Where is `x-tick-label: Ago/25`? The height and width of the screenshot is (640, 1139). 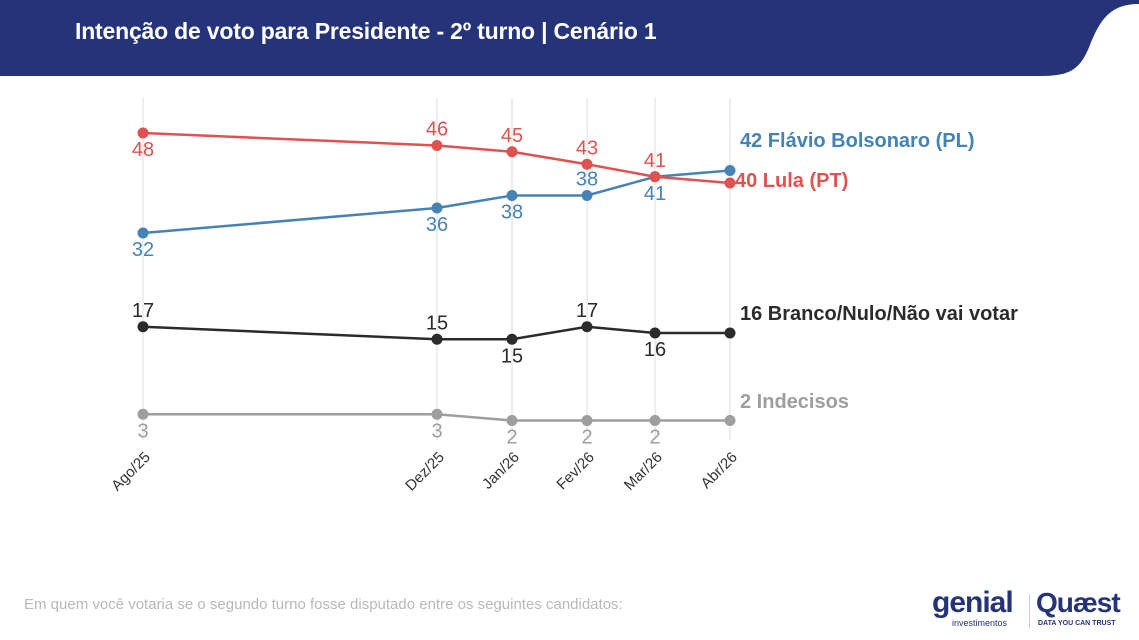 x-tick-label: Ago/25 is located at coordinates (131, 472).